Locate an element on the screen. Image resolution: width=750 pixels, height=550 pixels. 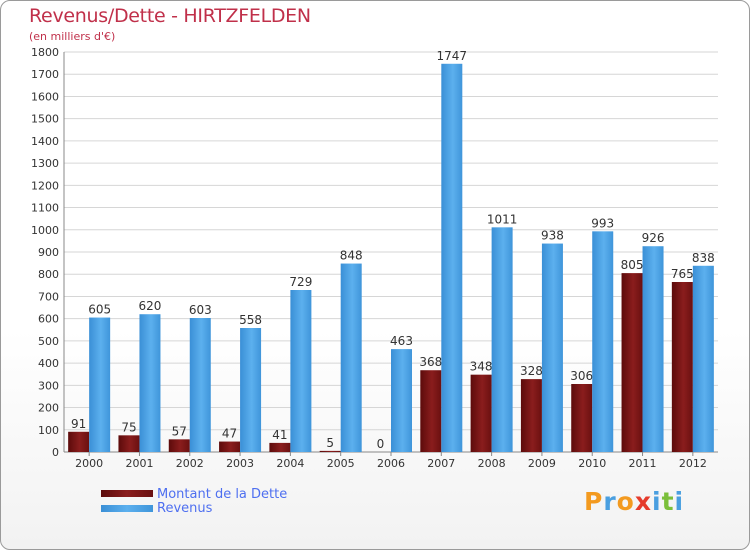
logo-letter: o is located at coordinates (625, 501).